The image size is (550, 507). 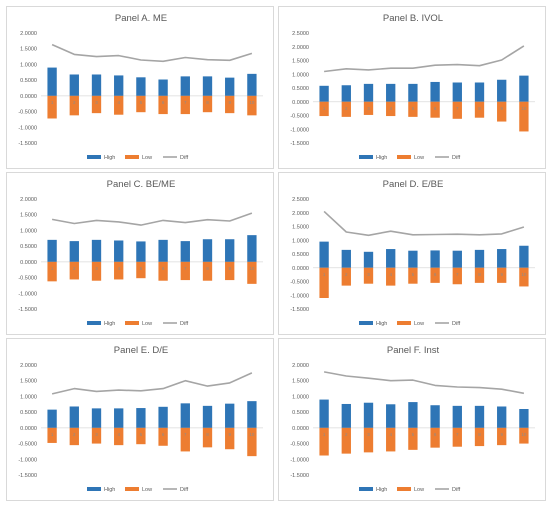 What do you see at coordinates (184, 490) in the screenshot?
I see `legend-label: Diff` at bounding box center [184, 490].